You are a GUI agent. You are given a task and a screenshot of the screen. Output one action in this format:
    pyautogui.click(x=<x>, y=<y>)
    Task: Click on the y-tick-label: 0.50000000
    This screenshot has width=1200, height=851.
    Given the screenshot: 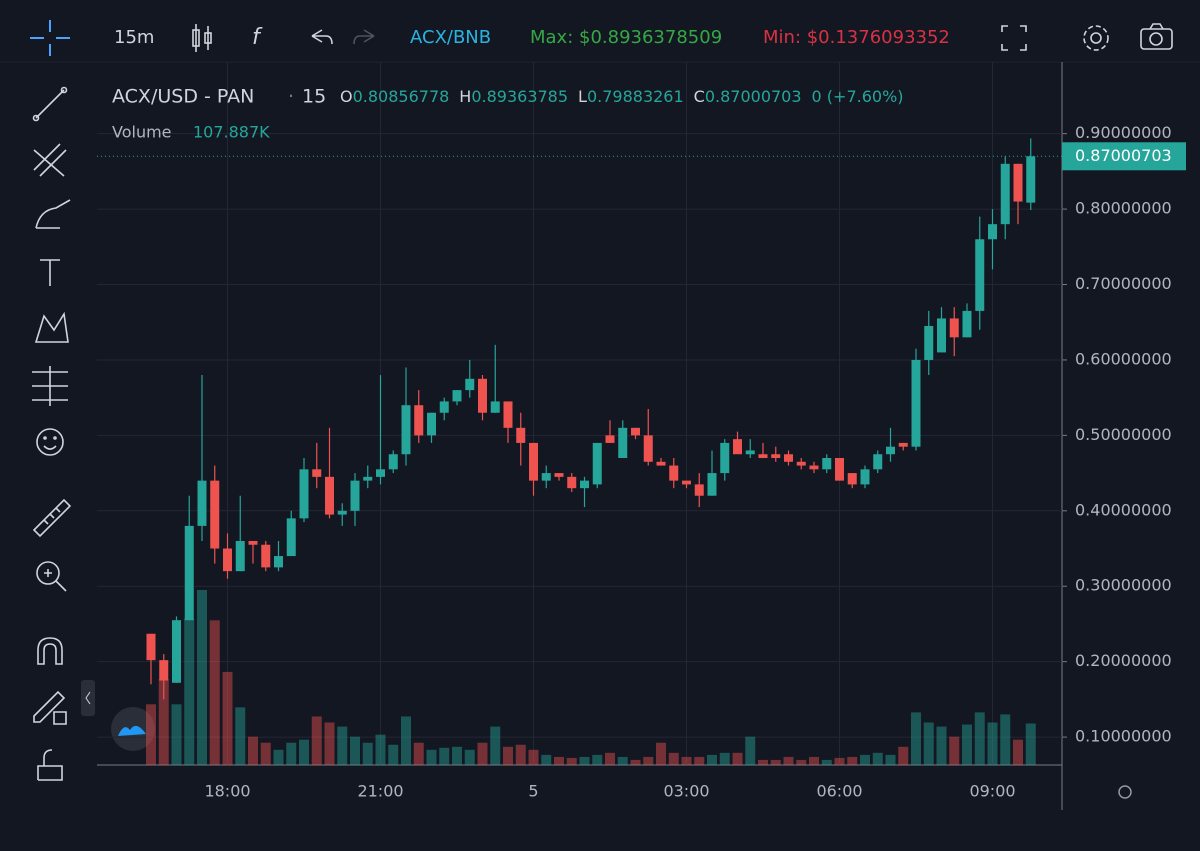 What is the action you would take?
    pyautogui.click(x=1123, y=434)
    